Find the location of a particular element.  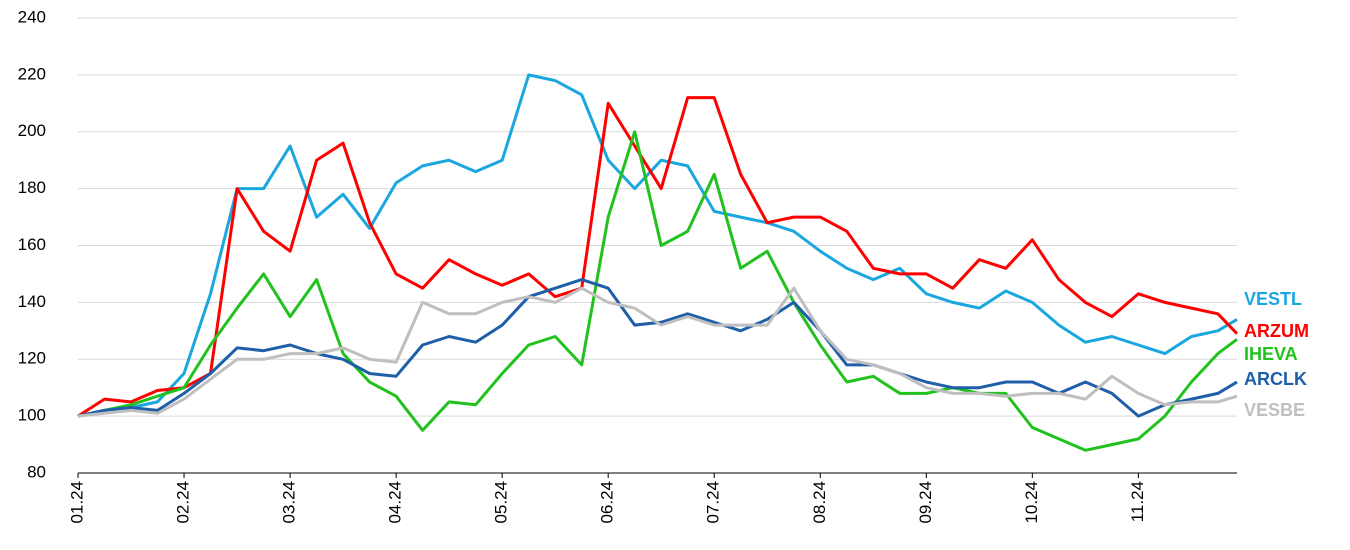

x-tick-label: 01.24 is located at coordinates (76, 502).